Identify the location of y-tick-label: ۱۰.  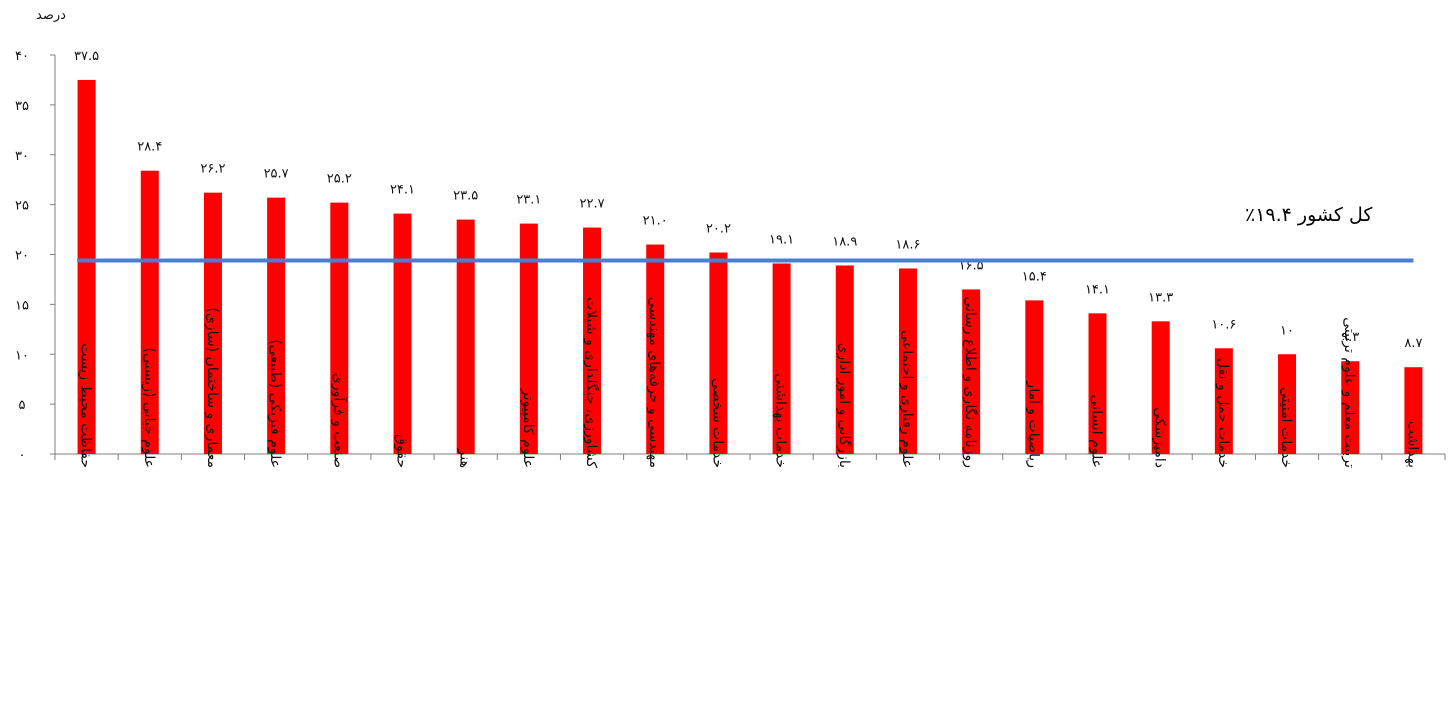
(22, 355).